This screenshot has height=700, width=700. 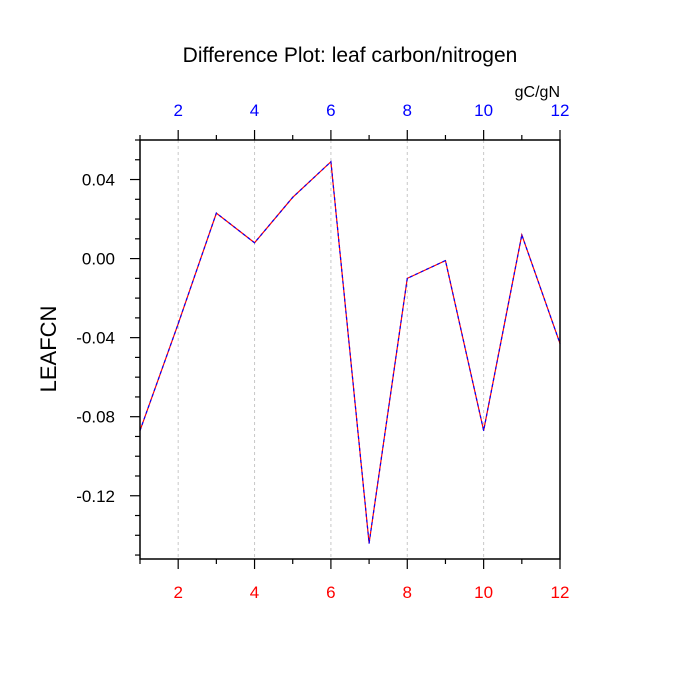 What do you see at coordinates (560, 592) in the screenshot?
I see `x-tick-label-bottom: 12` at bounding box center [560, 592].